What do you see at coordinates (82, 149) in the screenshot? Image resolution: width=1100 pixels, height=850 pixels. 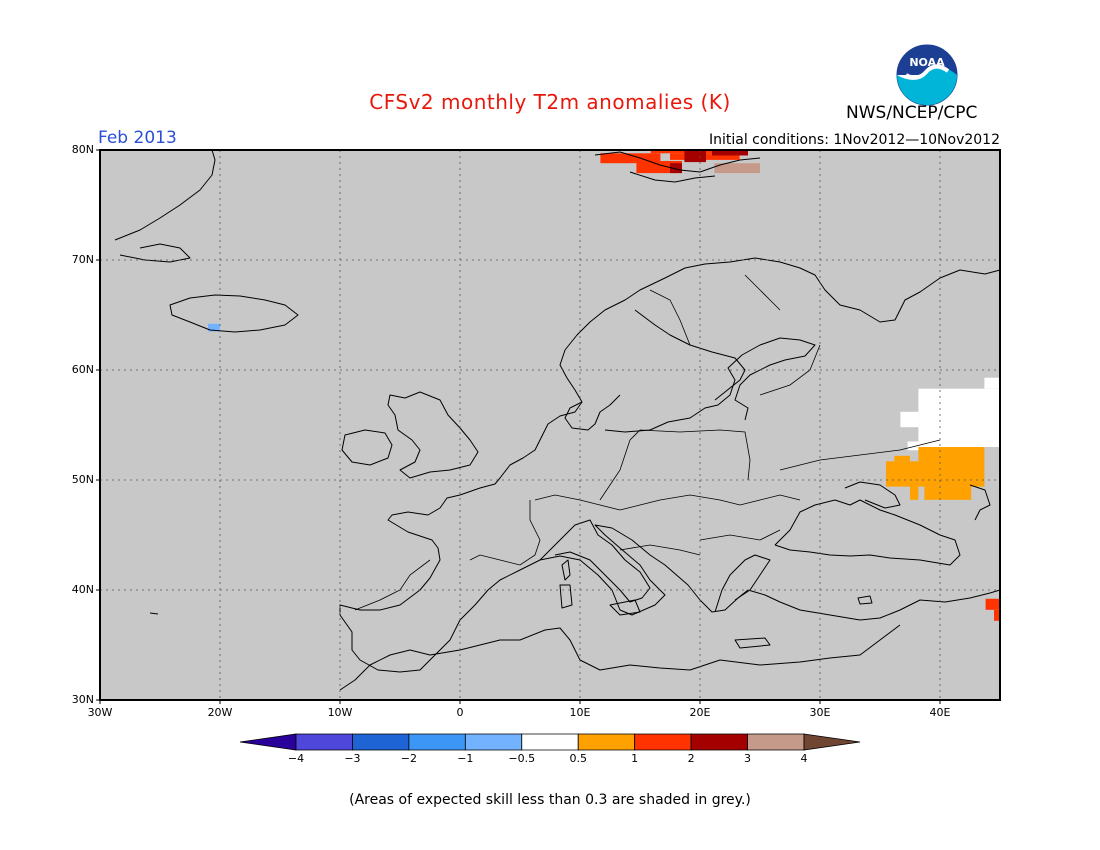 I see `lat-label: 80N` at bounding box center [82, 149].